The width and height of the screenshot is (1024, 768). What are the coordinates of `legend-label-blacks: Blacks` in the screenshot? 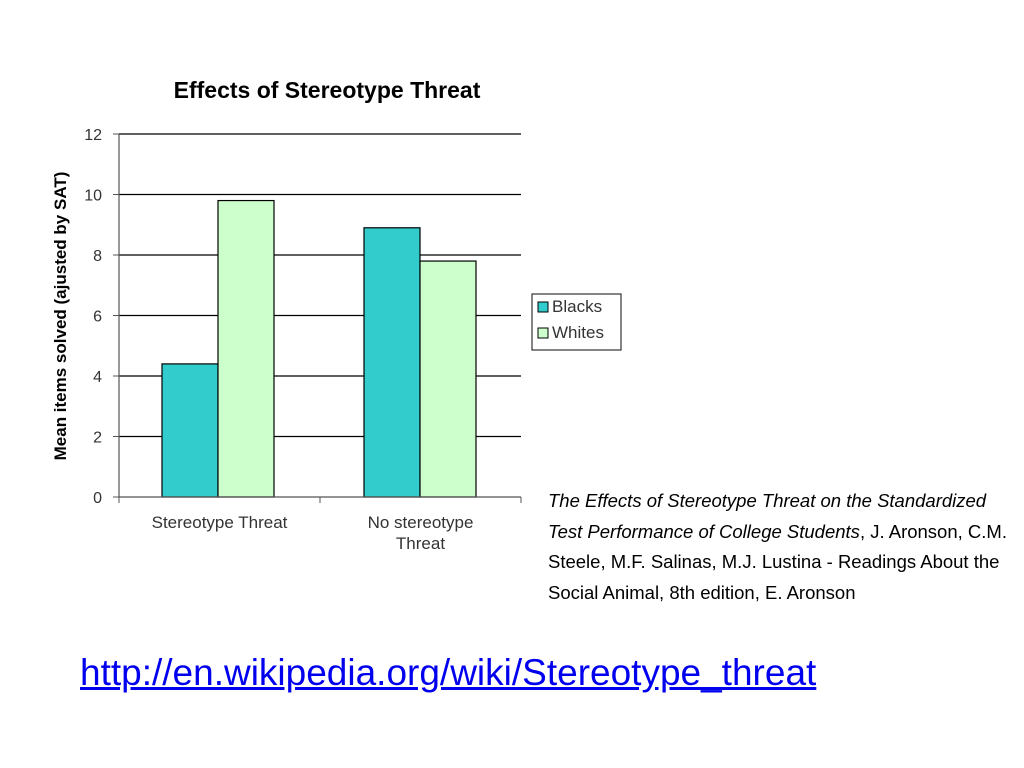 It's located at (577, 306).